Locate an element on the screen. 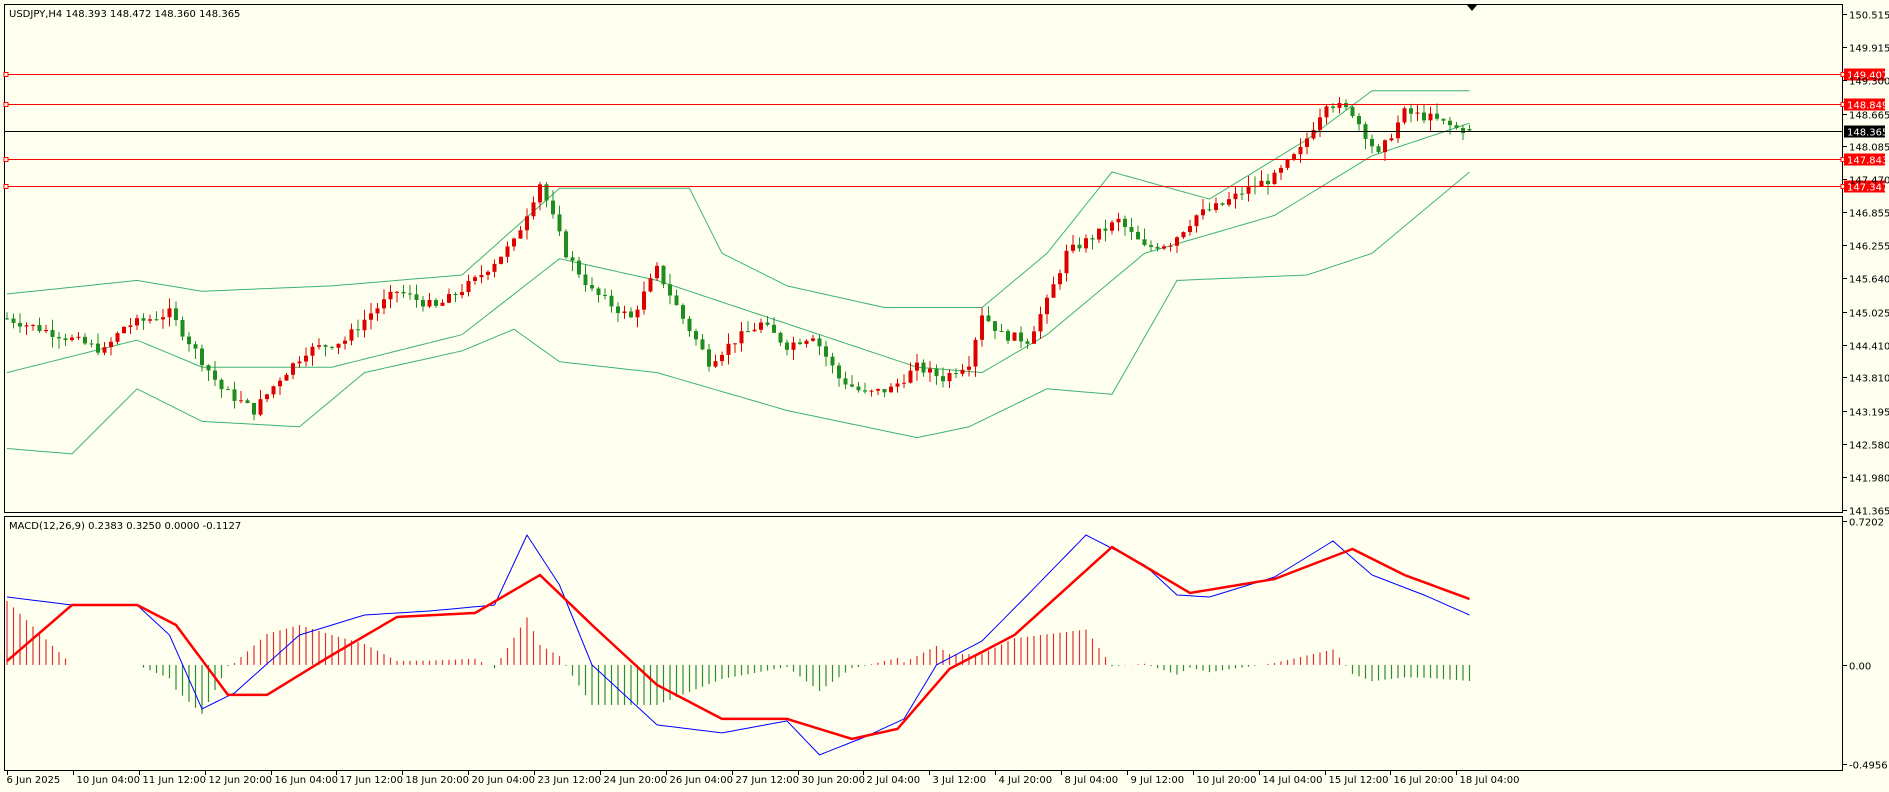  level-price-tag is located at coordinates (1864, 74).